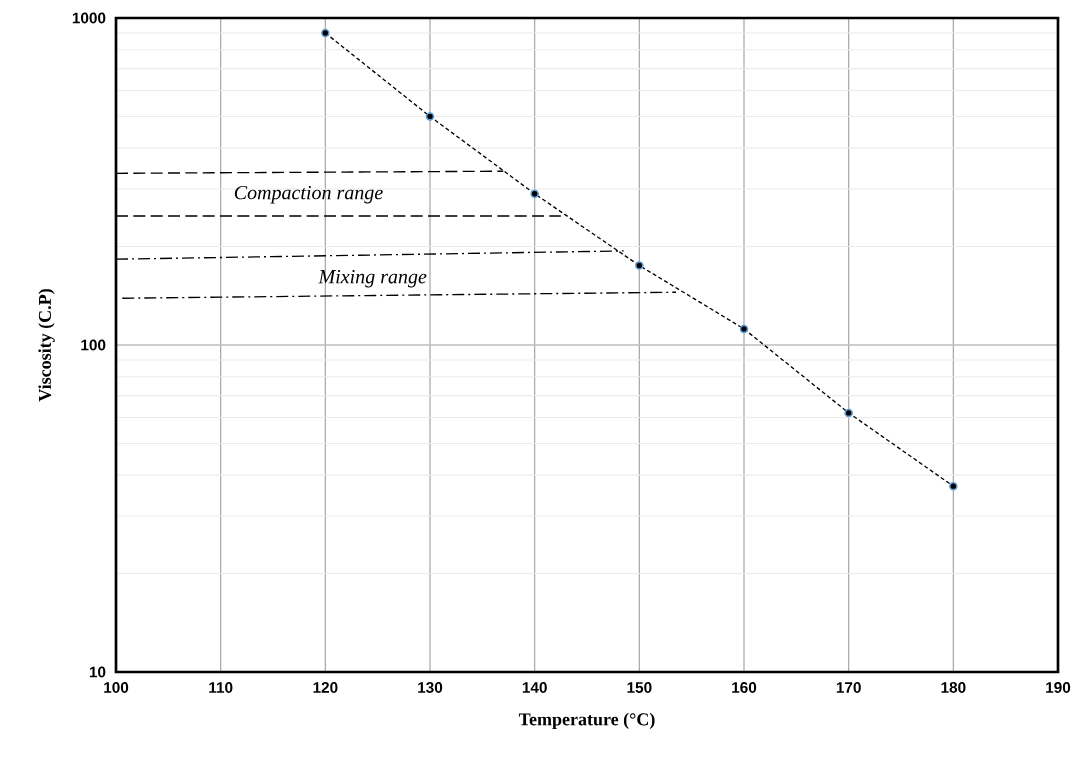 The width and height of the screenshot is (1088, 769). I want to click on y-tick-label: 1000, so click(89, 18).